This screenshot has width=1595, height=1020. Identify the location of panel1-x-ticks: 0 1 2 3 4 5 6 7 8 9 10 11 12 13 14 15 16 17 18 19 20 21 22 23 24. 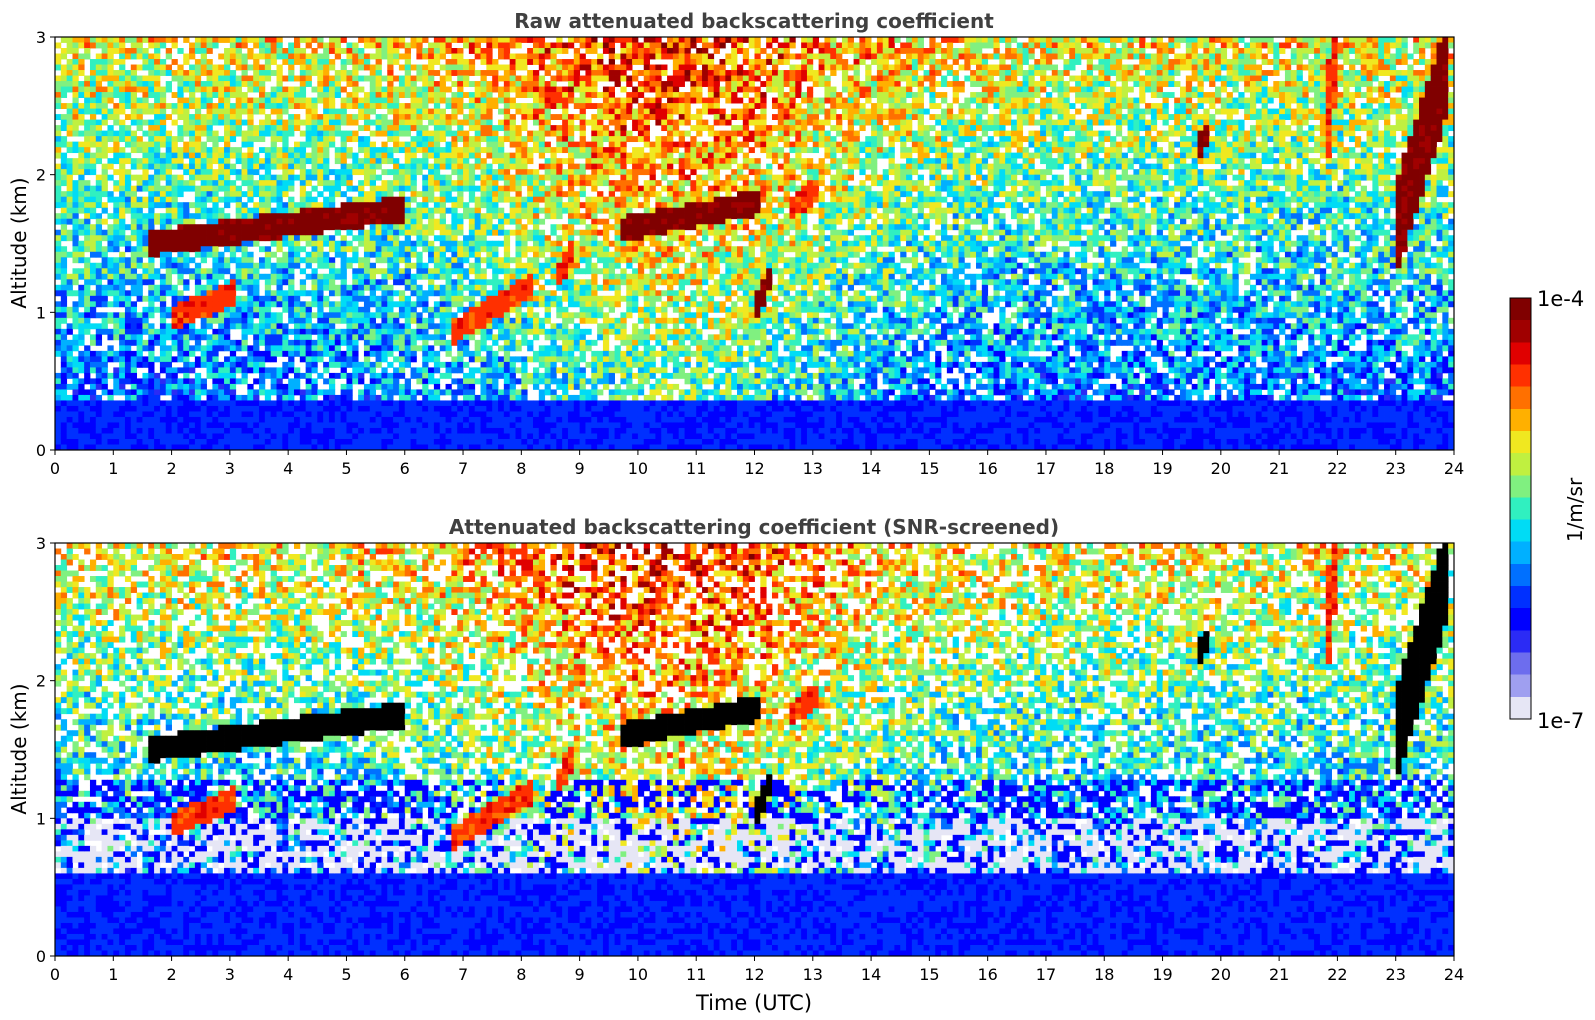
(757, 464).